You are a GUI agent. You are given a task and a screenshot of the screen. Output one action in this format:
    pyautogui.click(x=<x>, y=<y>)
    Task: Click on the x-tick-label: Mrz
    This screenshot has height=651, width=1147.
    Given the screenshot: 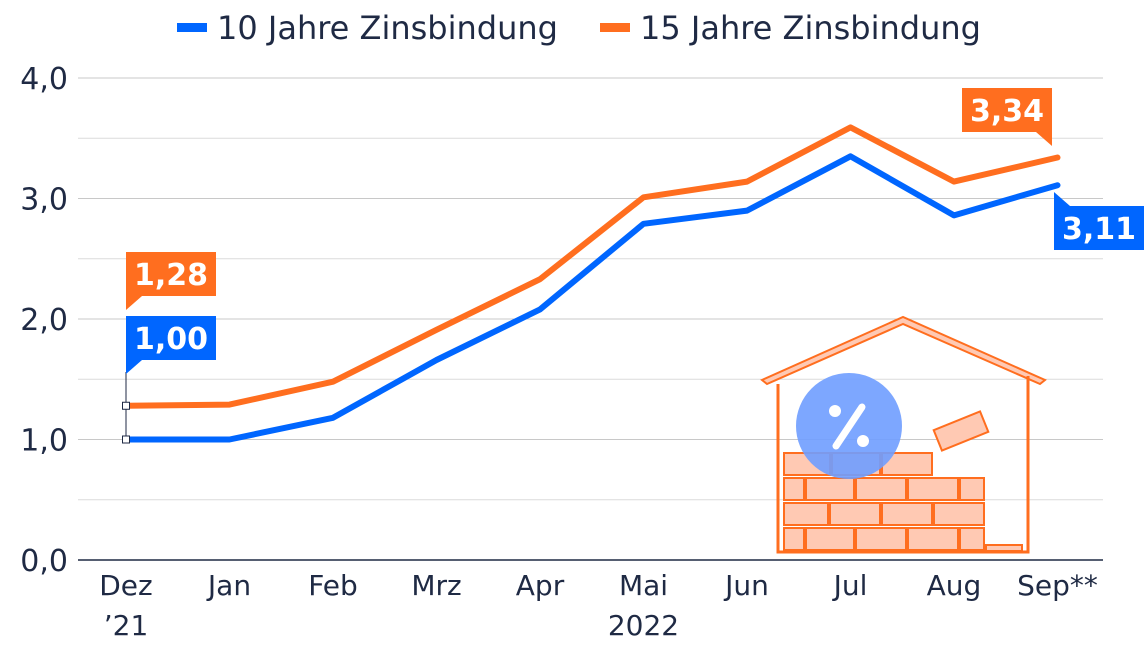 What is the action you would take?
    pyautogui.click(x=436, y=585)
    